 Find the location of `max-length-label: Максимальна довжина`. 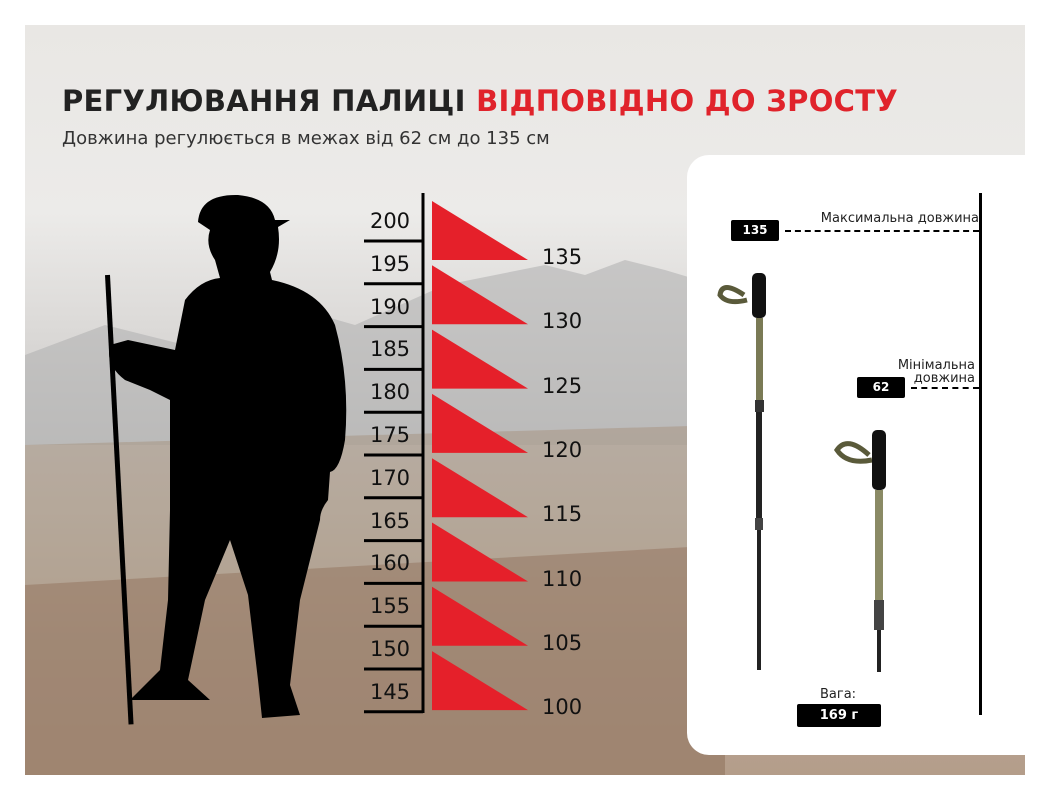

max-length-label: Максимальна довжина is located at coordinates (899, 218).